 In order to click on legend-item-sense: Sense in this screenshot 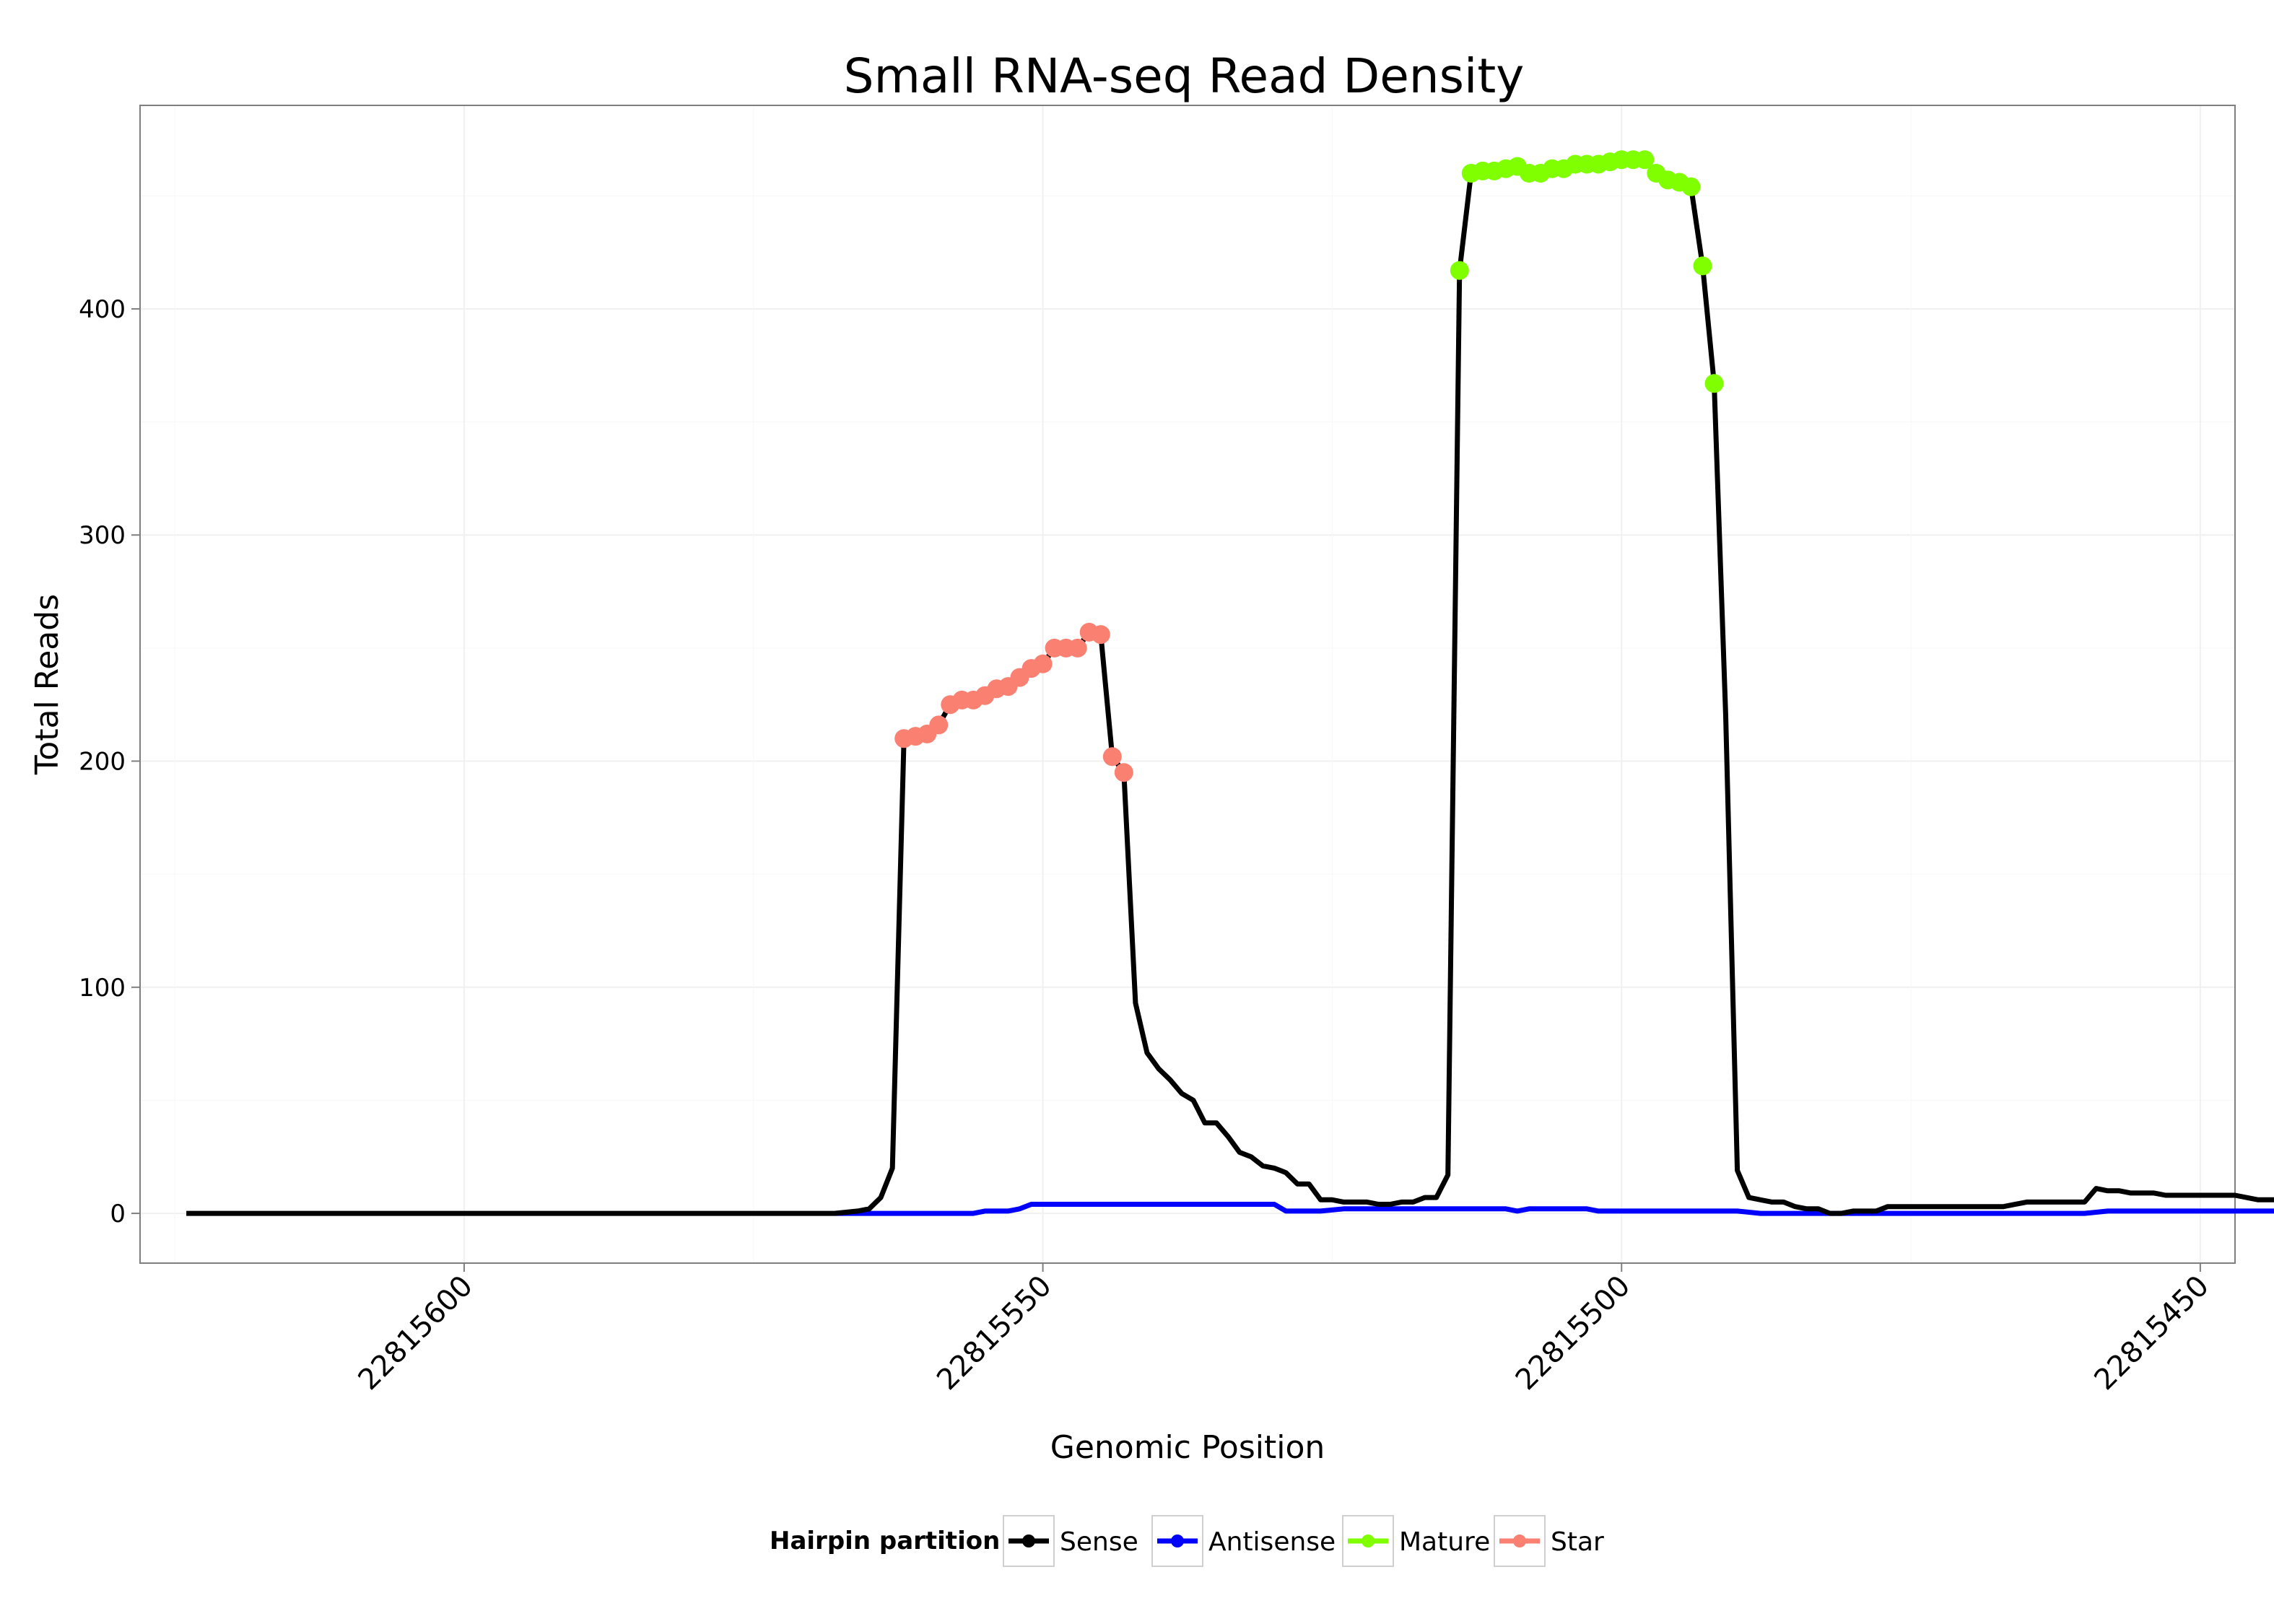, I will do `click(1070, 1541)`.